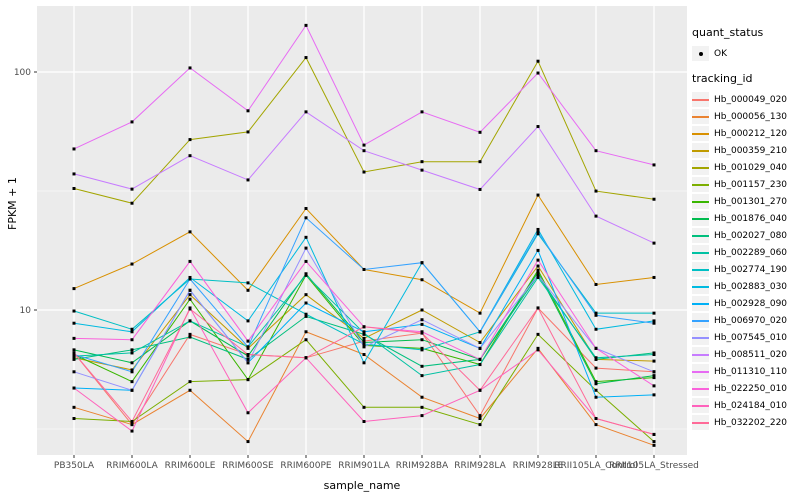  I want to click on legend-label: Hb_000056_130, so click(751, 116).